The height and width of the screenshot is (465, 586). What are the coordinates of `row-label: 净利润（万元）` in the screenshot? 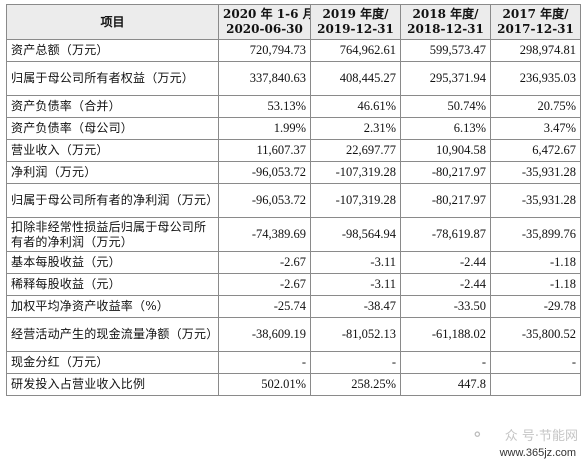 It's located at (112, 172).